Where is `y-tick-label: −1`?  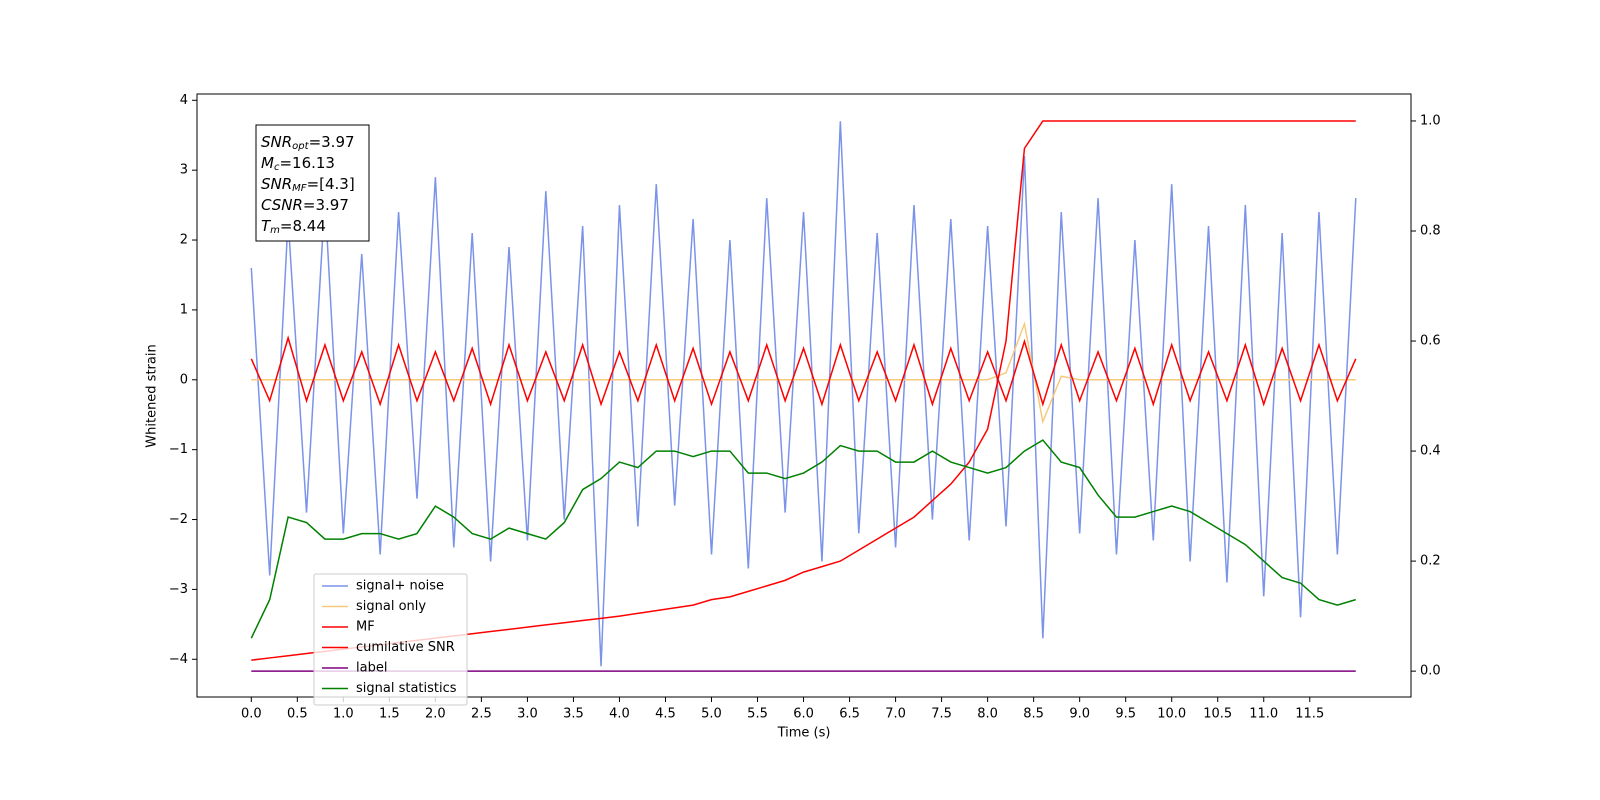
y-tick-label: −1 is located at coordinates (178, 449).